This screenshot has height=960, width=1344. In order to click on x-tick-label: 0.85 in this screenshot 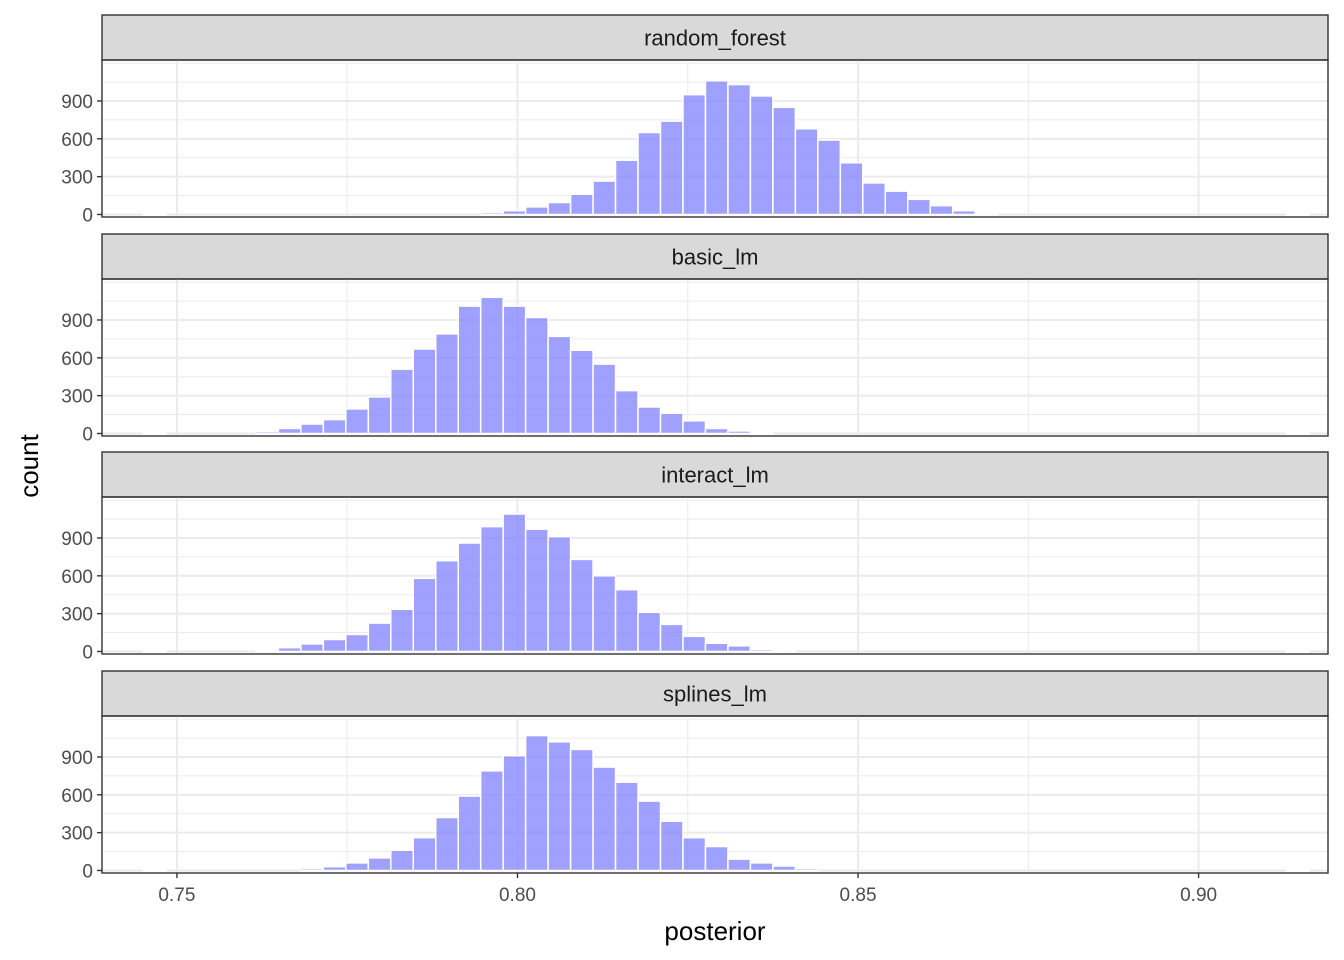, I will do `click(858, 895)`.